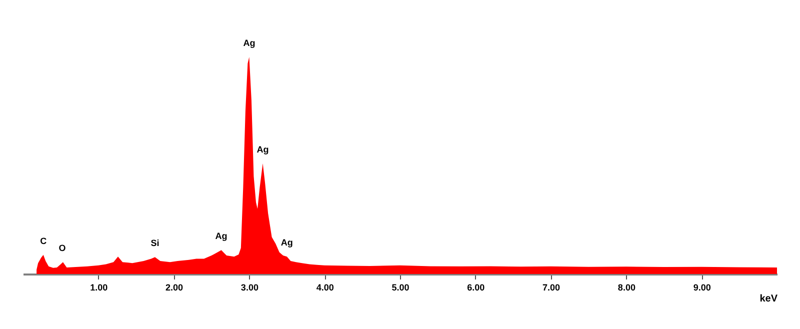 Image resolution: width=800 pixels, height=329 pixels. I want to click on x-tick-label: 6.00, so click(476, 287).